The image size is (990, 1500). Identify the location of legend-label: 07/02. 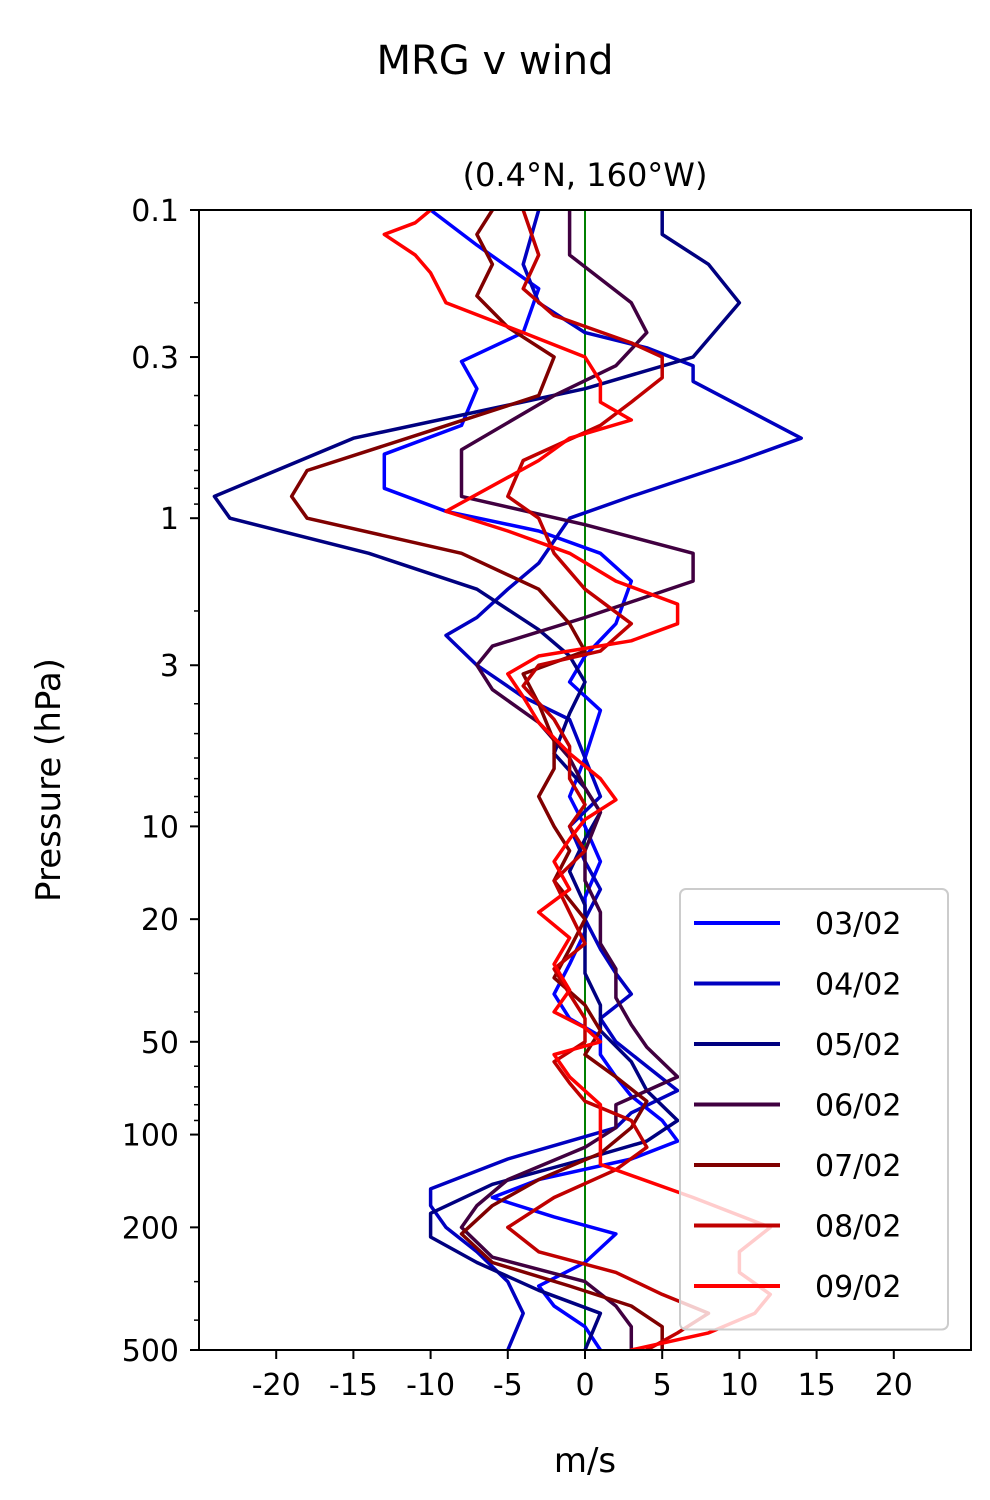
(858, 1166).